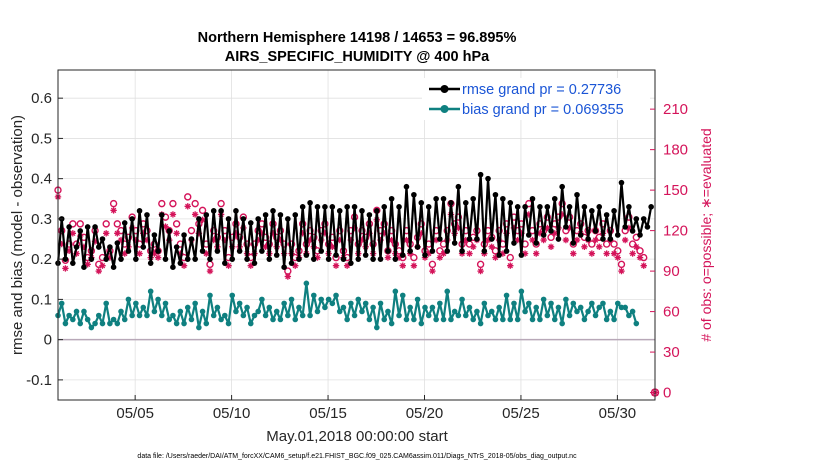 The image size is (830, 470). I want to click on y-tick-label: 0.2, so click(41, 259).